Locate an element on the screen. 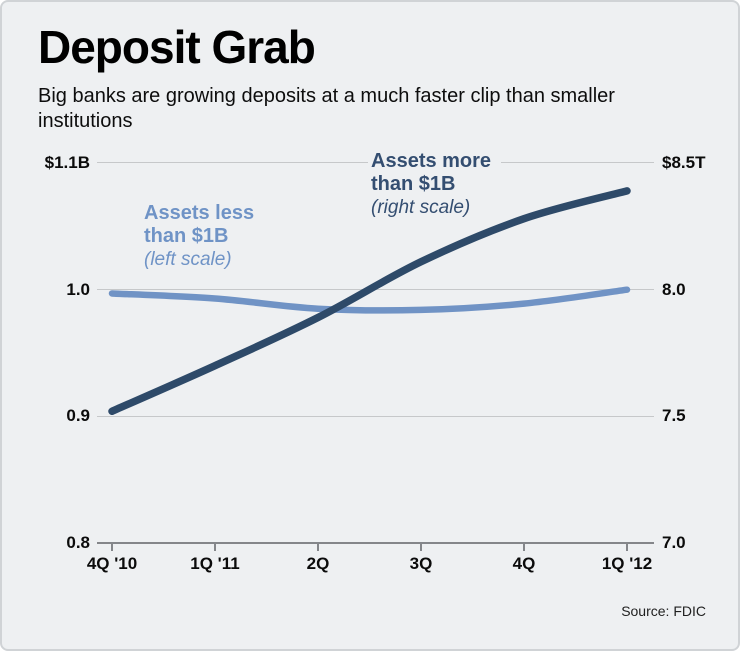 The width and height of the screenshot is (740, 651). left-axis-tick-label: 1.0 is located at coordinates (78, 289).